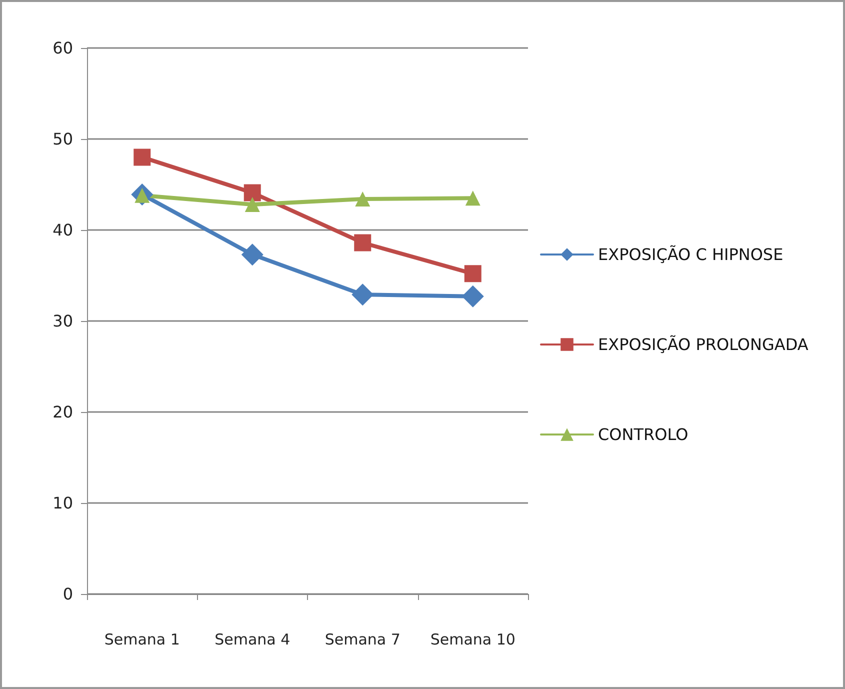 The height and width of the screenshot is (689, 845). What do you see at coordinates (62, 412) in the screenshot?
I see `y-tick-label: 20` at bounding box center [62, 412].